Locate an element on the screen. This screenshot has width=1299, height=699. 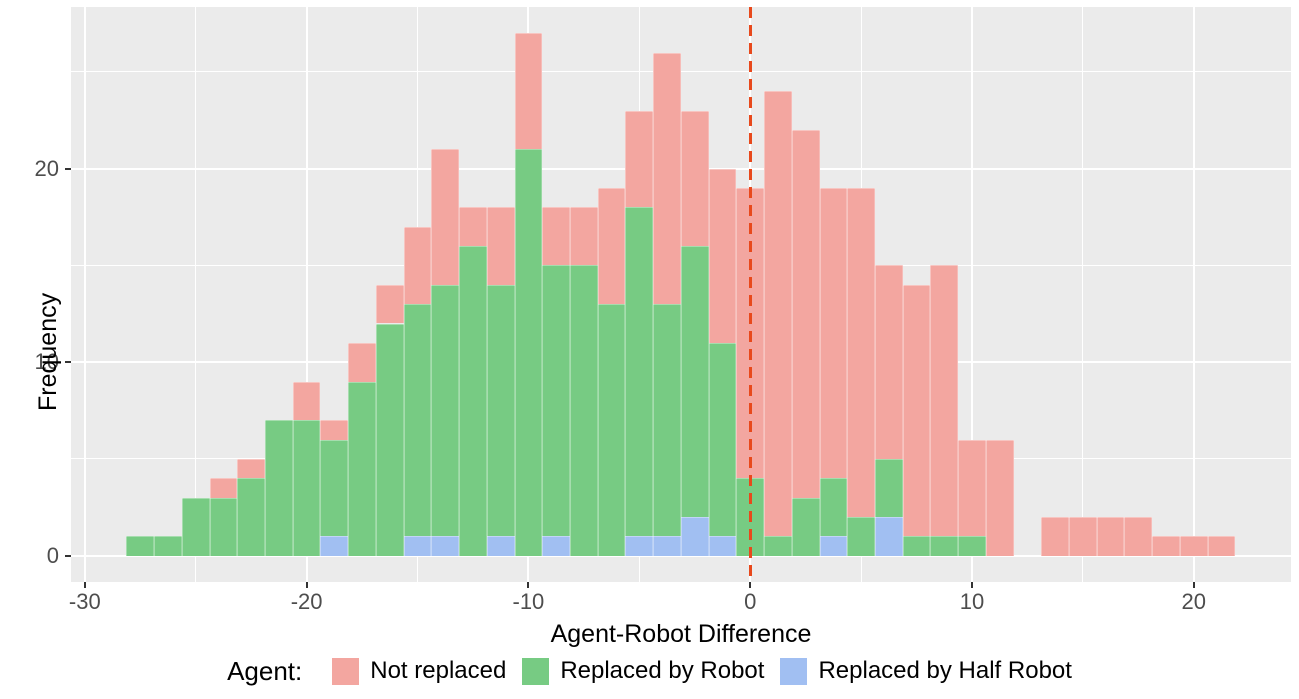
bar-segment-robot-at--13.75 is located at coordinates (445, 410).